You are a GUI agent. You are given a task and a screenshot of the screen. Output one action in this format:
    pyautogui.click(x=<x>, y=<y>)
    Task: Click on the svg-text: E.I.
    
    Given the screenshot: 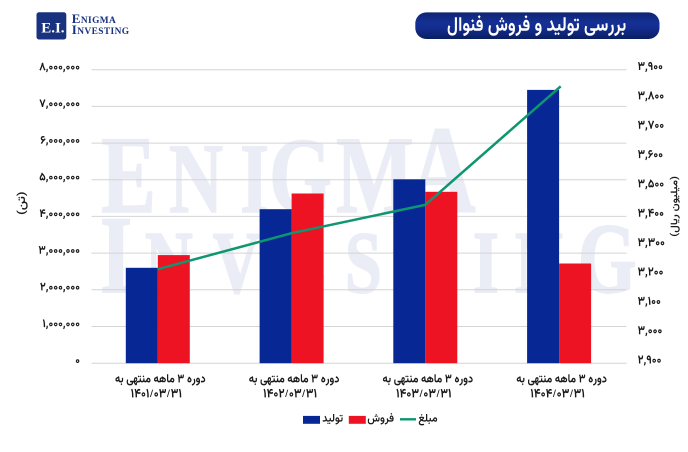 What is the action you would take?
    pyautogui.click(x=53, y=28)
    